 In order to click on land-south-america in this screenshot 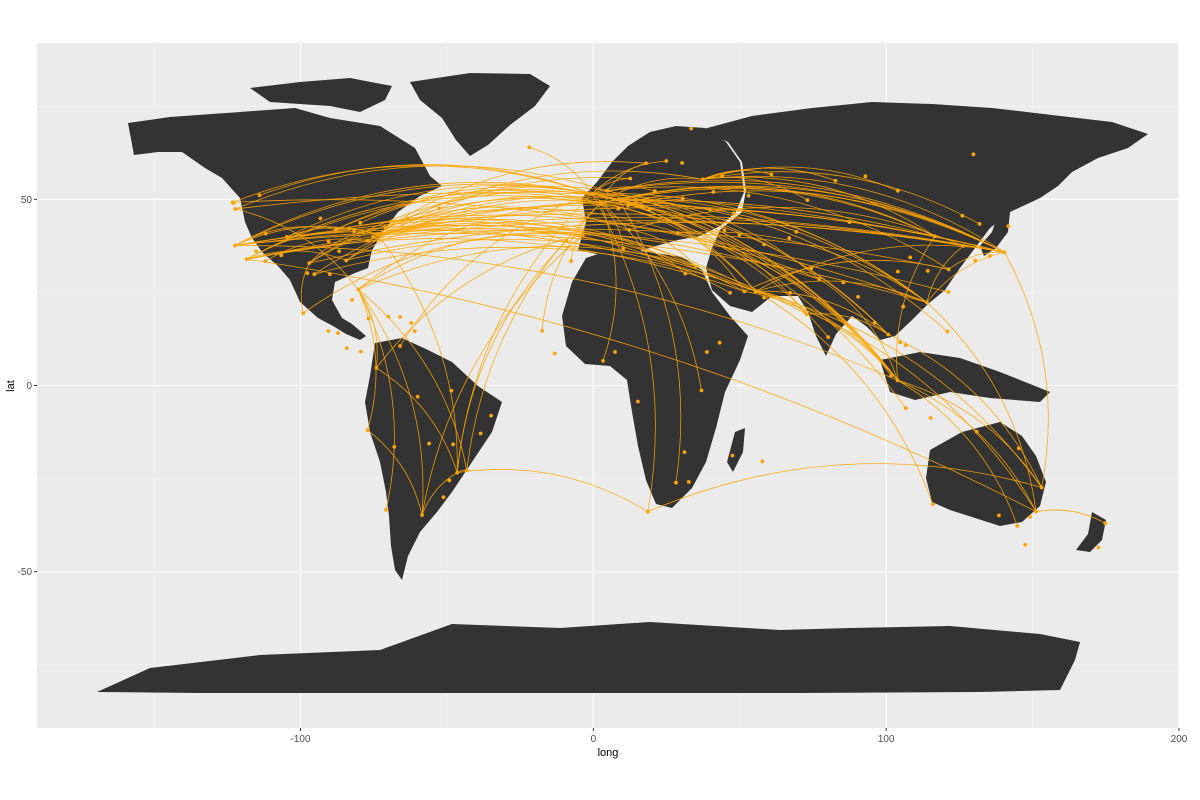, I will do `click(433, 459)`.